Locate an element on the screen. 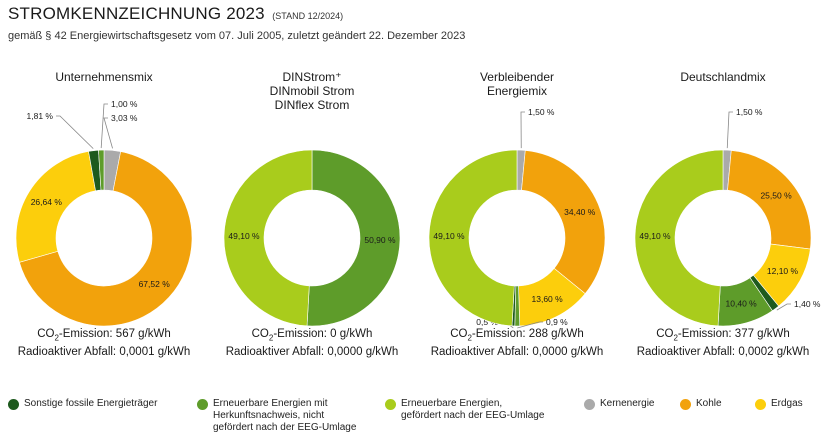  donut-chart: 1,50 % 25,50 % 12,10 % 1,40 % 10,40 % 49,10 % is located at coordinates (727, 217).